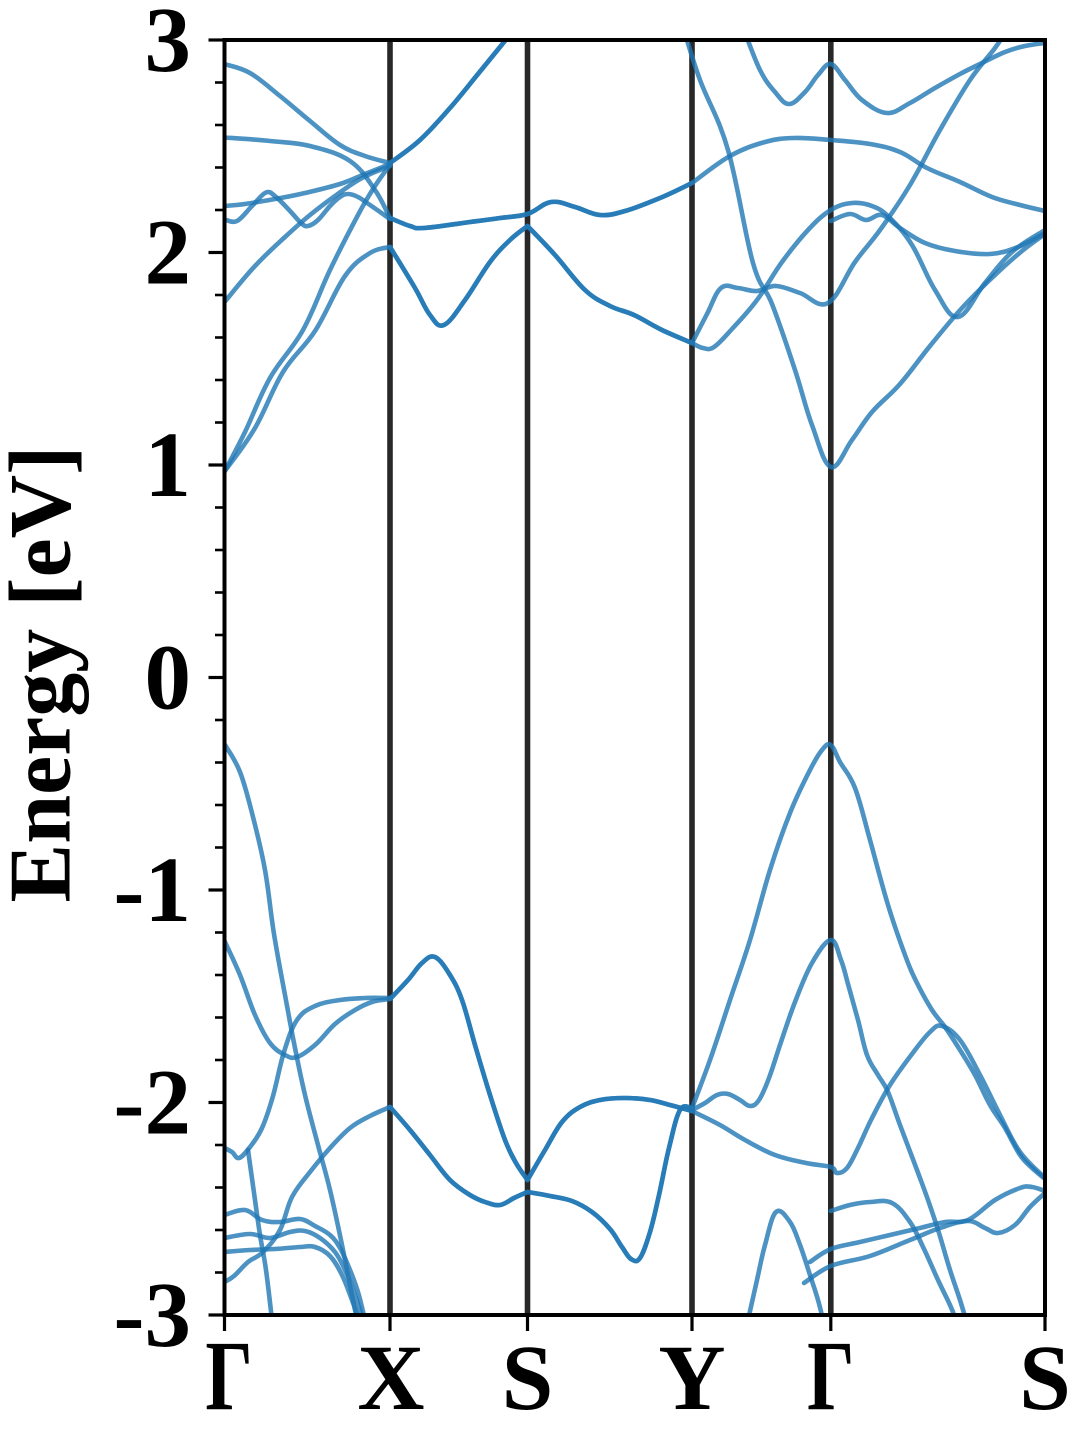  I want to click on svg-text: -2, so click(152, 1103).